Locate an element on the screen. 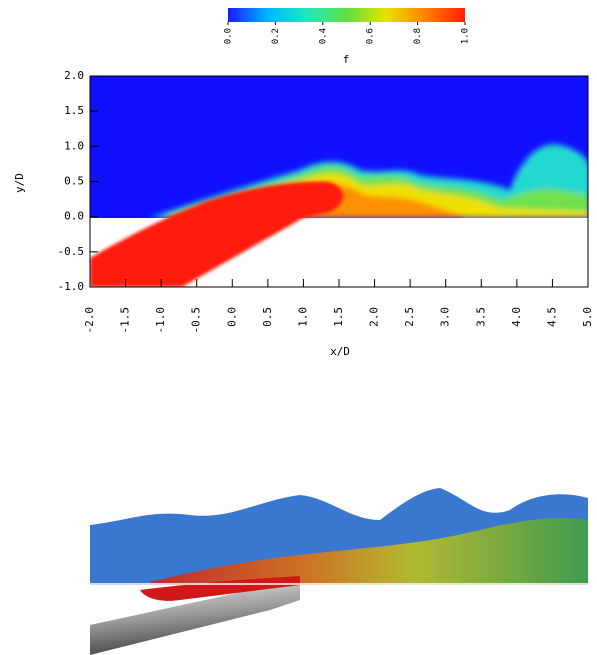  y-tick-label: -1.0 is located at coordinates (71, 286).